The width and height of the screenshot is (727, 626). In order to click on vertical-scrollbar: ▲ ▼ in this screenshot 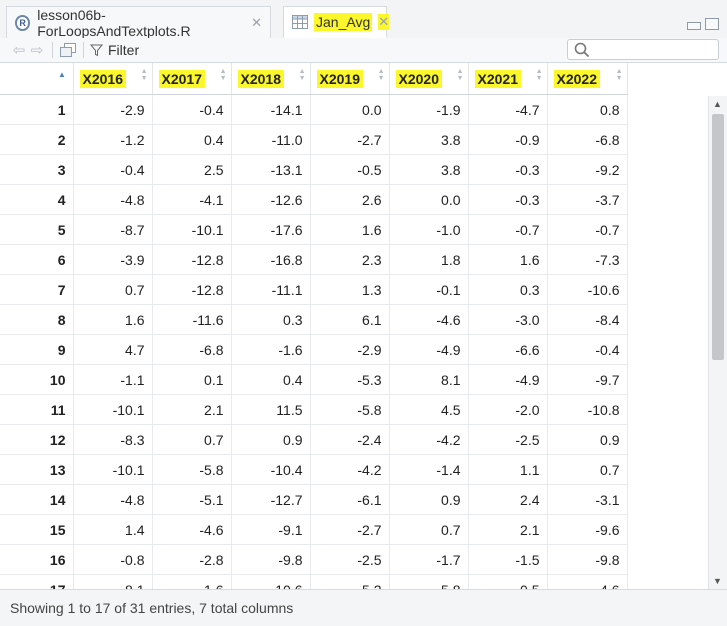, I will do `click(717, 342)`.